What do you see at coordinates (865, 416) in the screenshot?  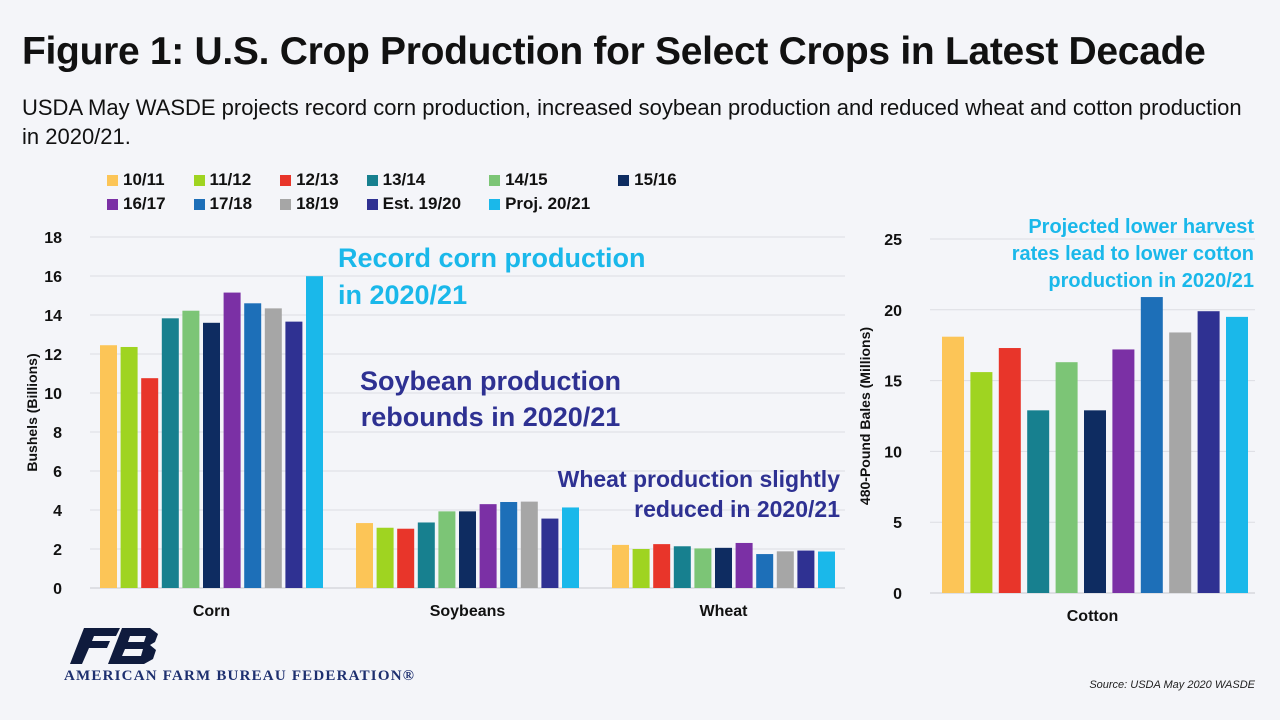 I see `y-axis-title: 480-Pound Bales (Millions)` at bounding box center [865, 416].